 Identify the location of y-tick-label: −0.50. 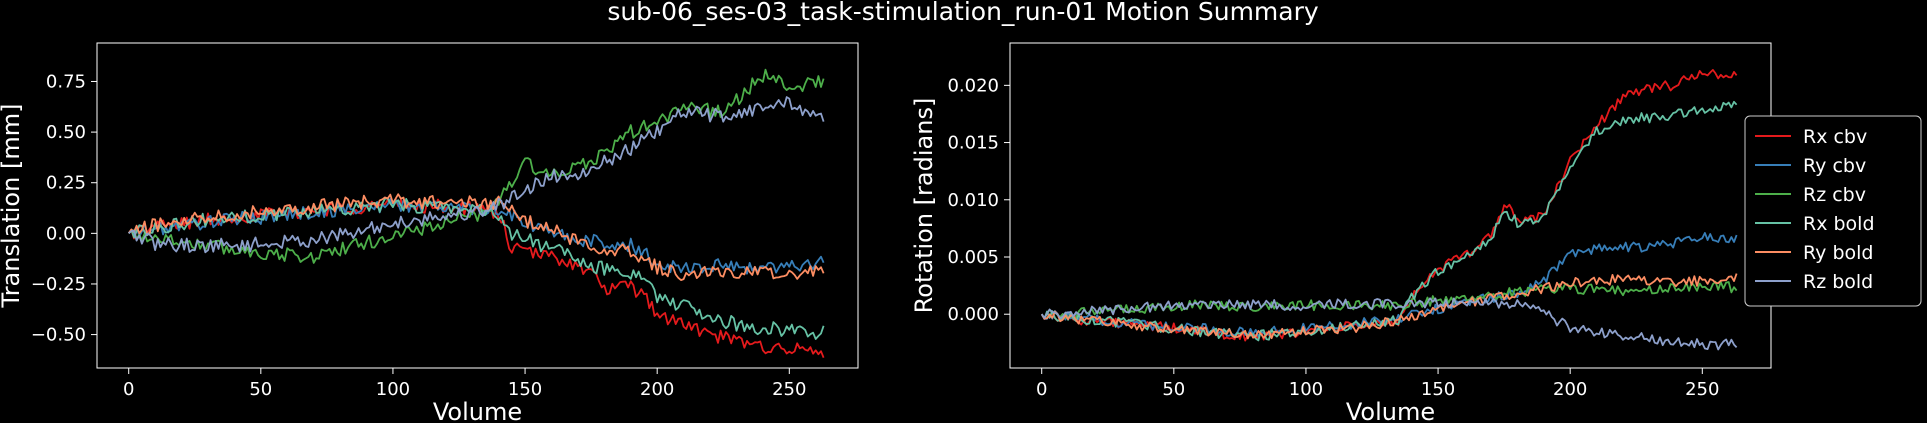
(58, 335).